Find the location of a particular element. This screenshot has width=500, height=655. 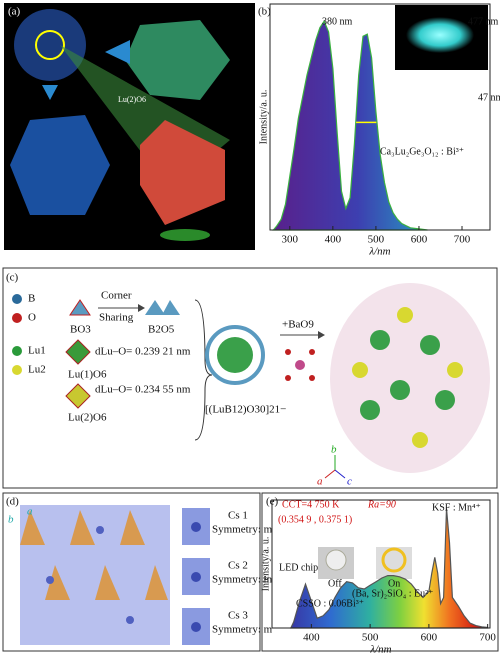

annotation: Ra=90 is located at coordinates (381, 504).